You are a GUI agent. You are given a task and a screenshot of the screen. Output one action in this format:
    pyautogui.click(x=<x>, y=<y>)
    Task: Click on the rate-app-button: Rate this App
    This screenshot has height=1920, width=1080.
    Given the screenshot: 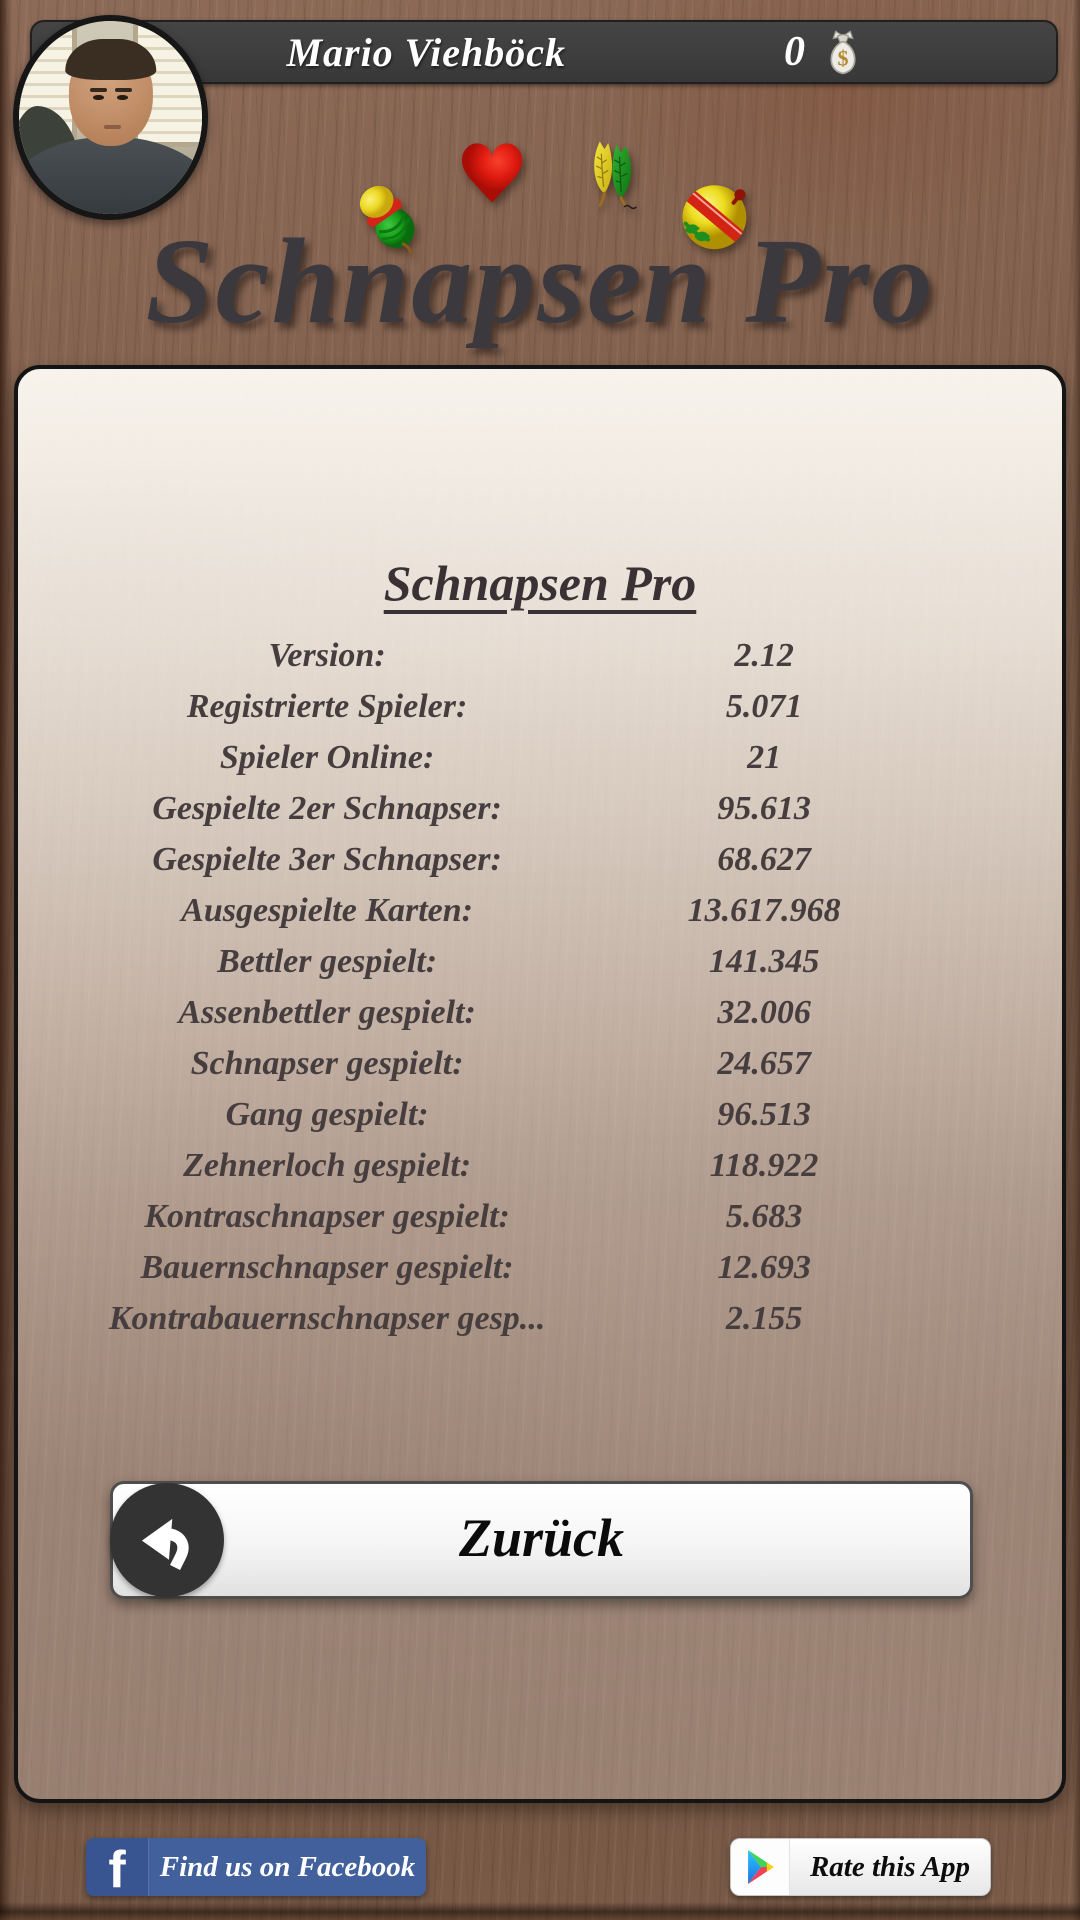 What is the action you would take?
    pyautogui.click(x=860, y=1867)
    